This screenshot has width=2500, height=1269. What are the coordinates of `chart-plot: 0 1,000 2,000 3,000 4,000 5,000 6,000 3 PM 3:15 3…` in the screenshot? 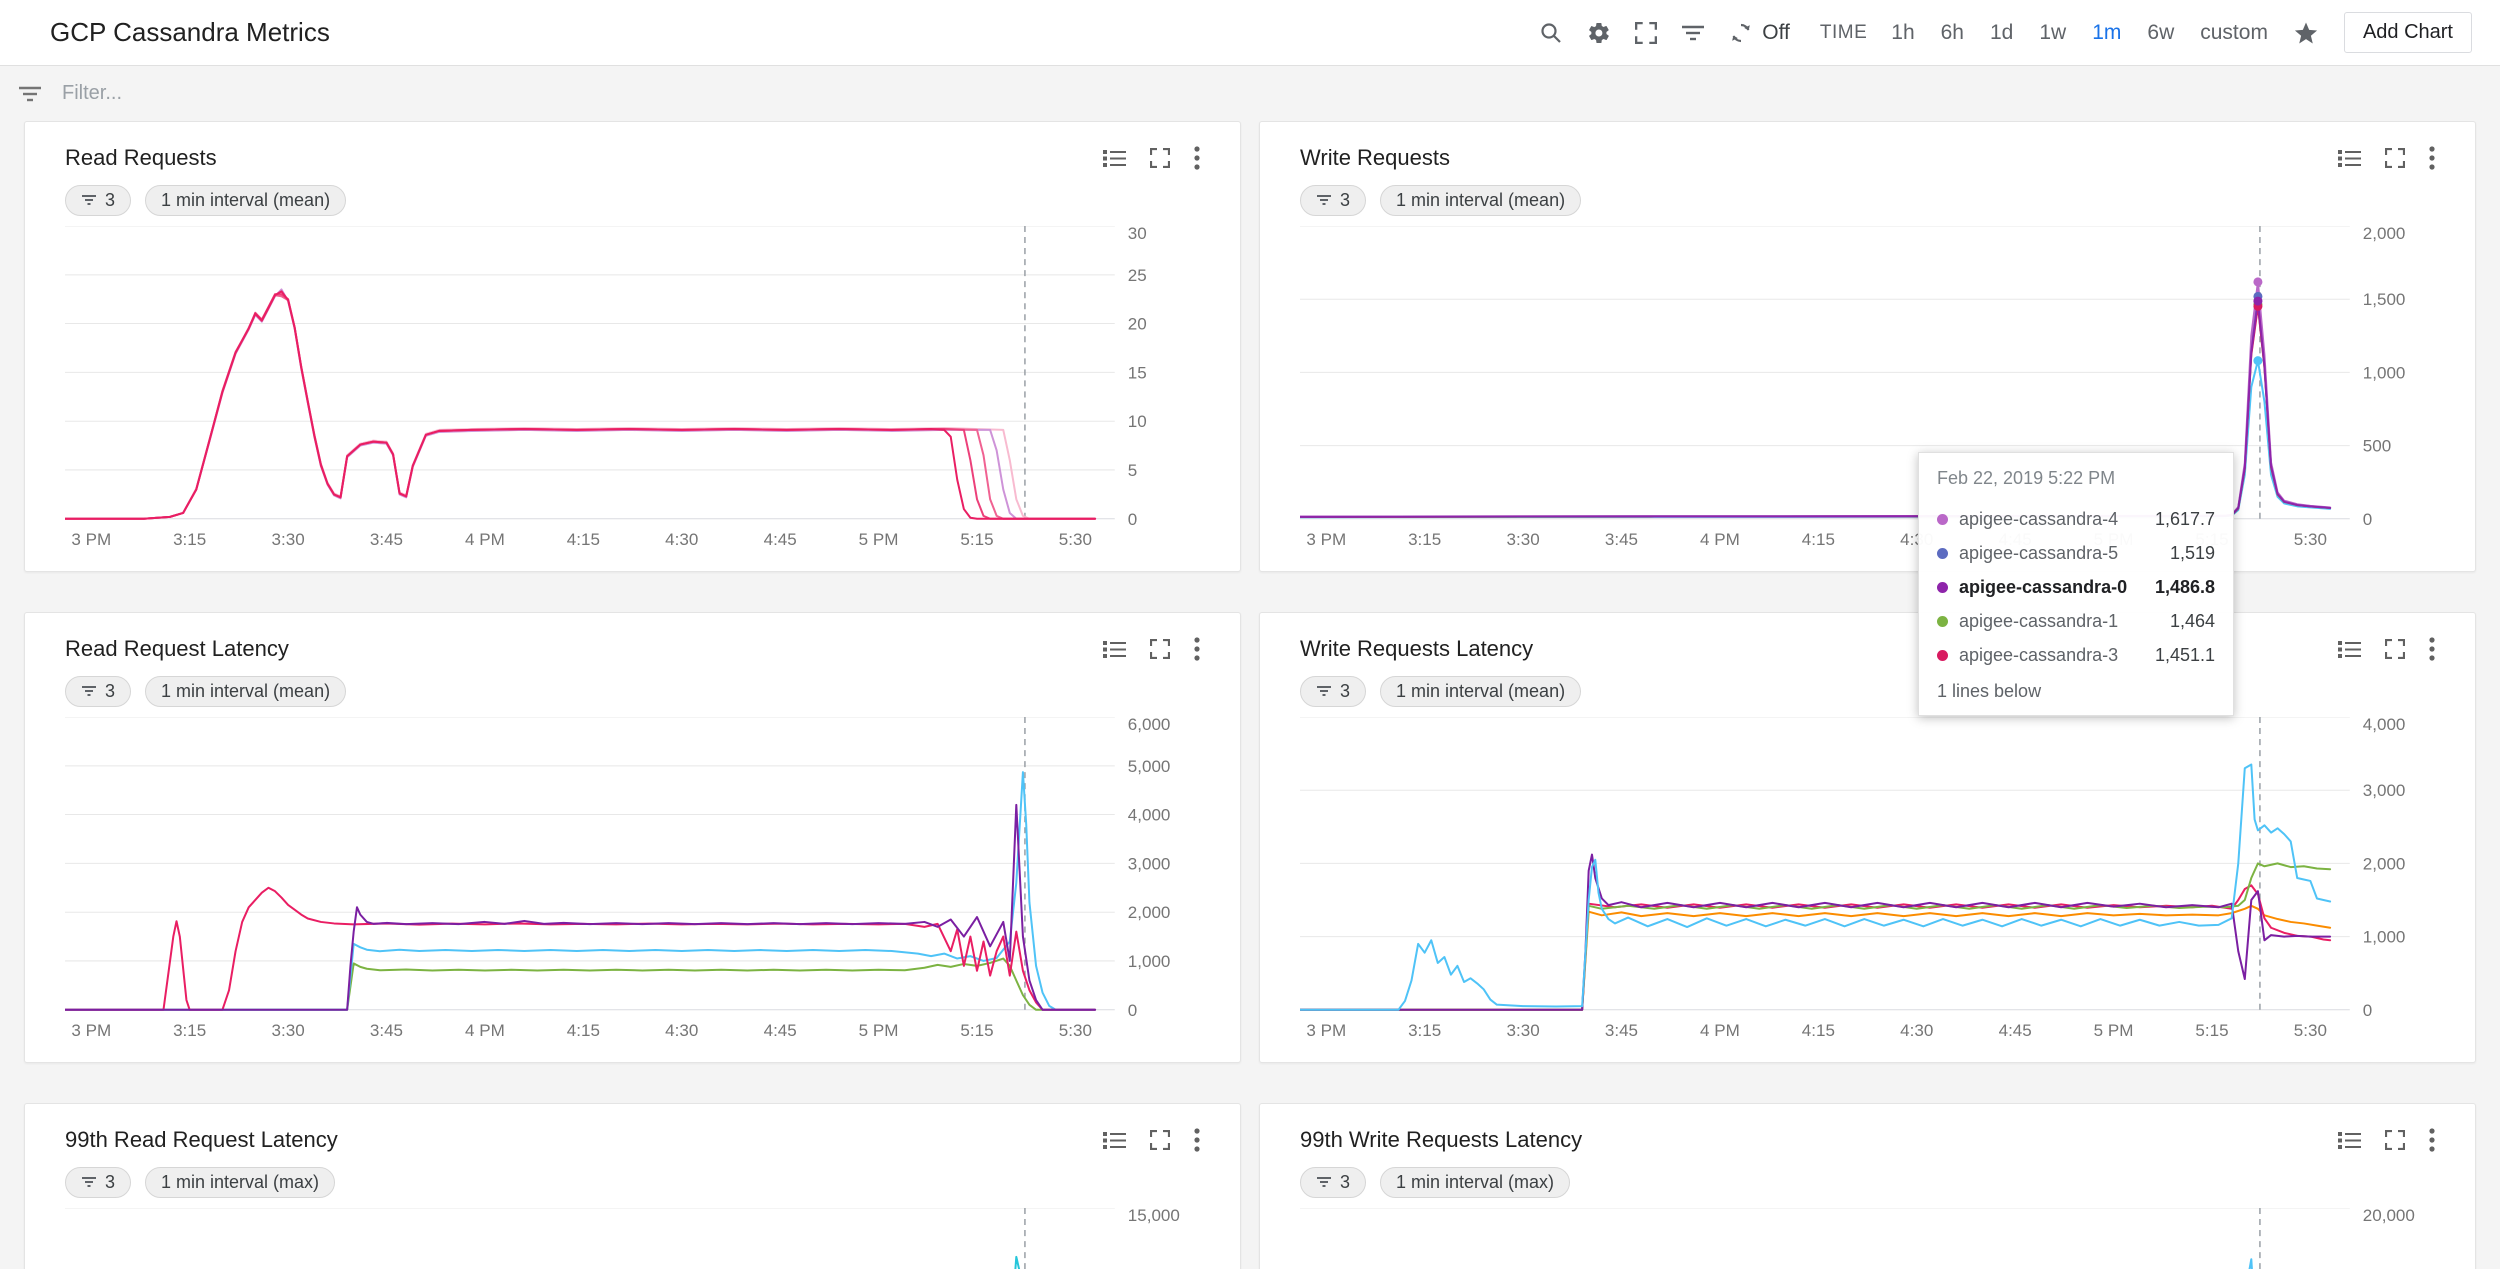 It's located at (632, 881).